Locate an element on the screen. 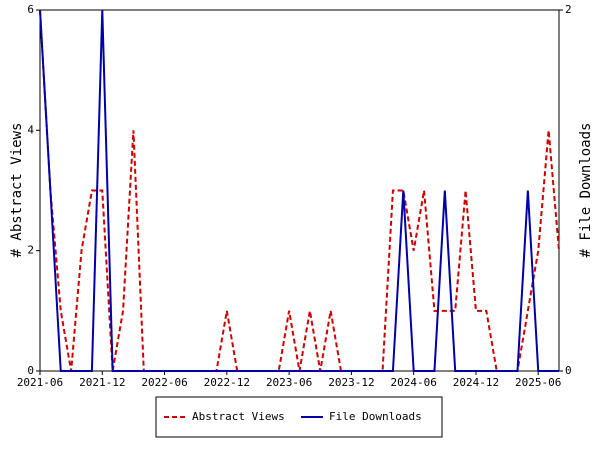  y-axis-label: # Abstract Views is located at coordinates (17, 190).